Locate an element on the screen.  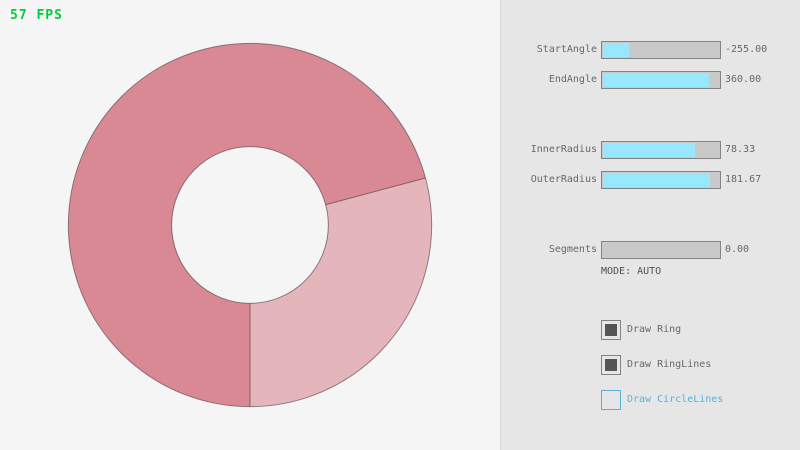
slider-row-outer-radius: OuterRadius 181.67 is located at coordinates (650, 180).